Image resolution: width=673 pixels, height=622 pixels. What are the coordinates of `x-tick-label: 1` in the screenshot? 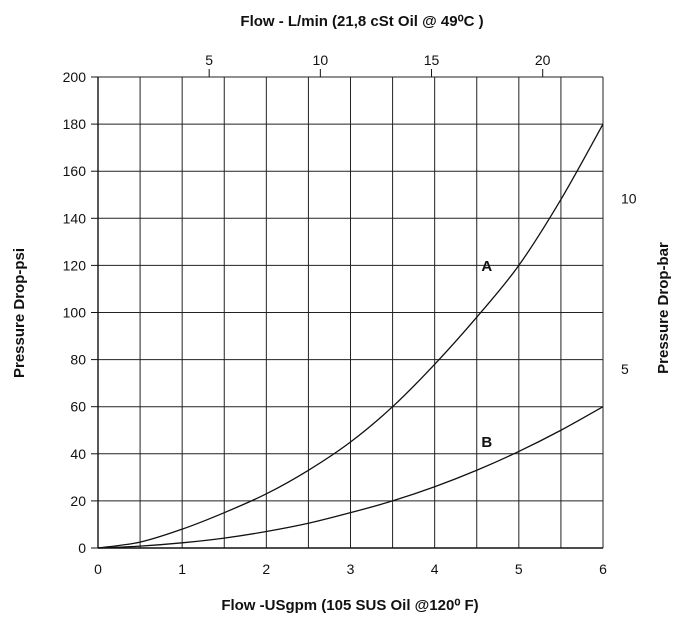 It's located at (182, 569).